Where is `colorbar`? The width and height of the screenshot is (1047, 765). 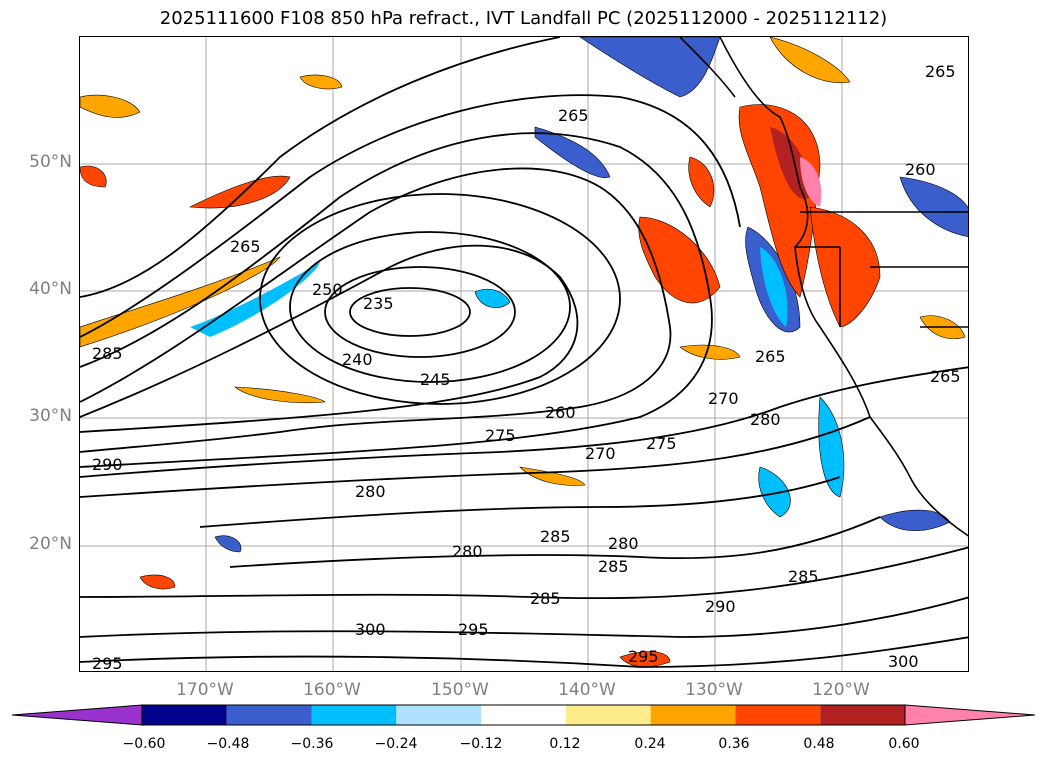
colorbar is located at coordinates (523, 715).